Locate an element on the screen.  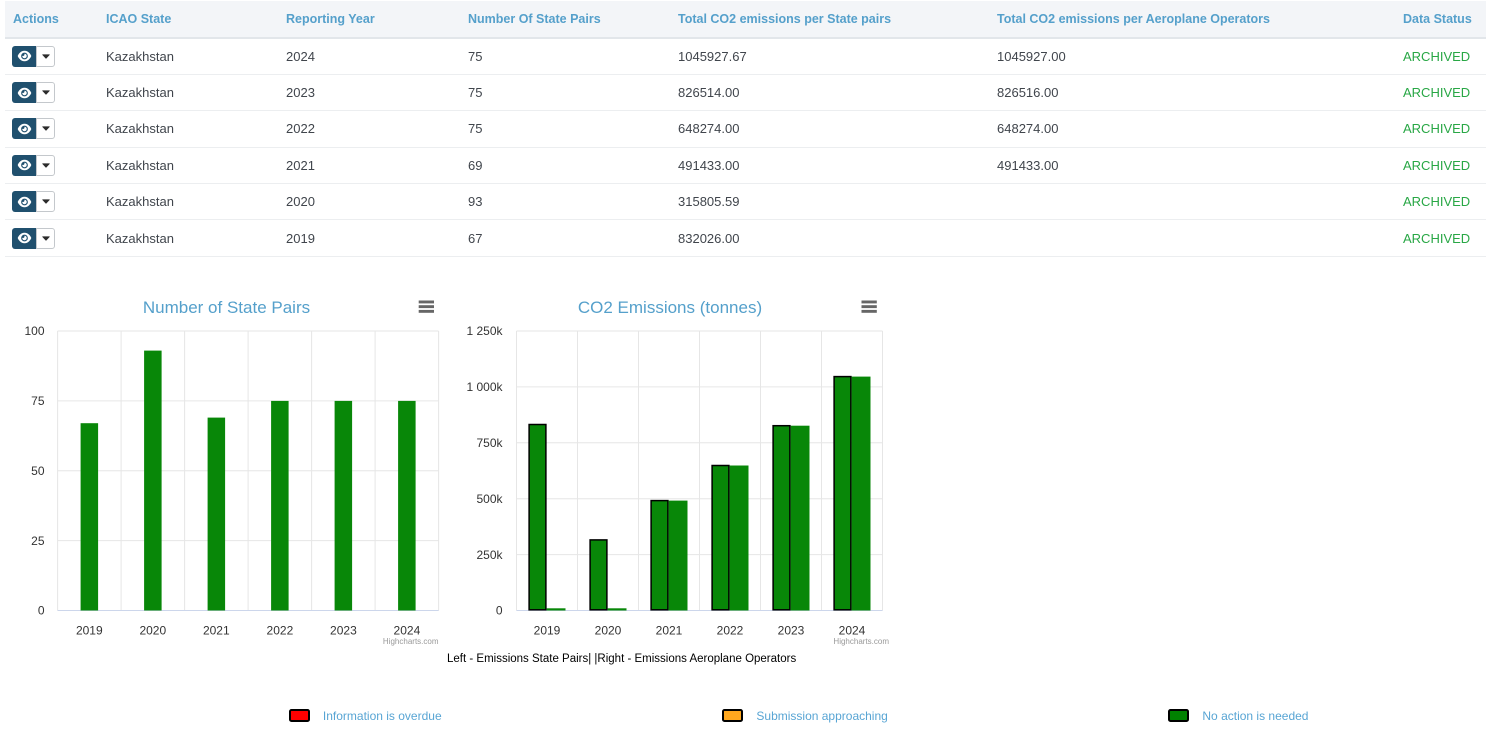
svg-text: 750k is located at coordinates (489, 443).